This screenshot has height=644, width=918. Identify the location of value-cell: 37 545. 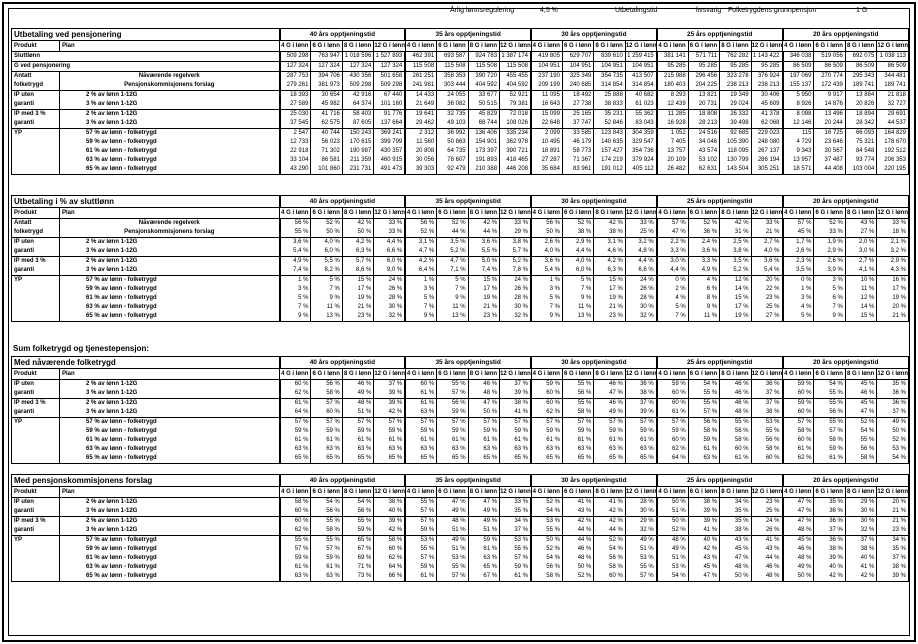
(294, 124).